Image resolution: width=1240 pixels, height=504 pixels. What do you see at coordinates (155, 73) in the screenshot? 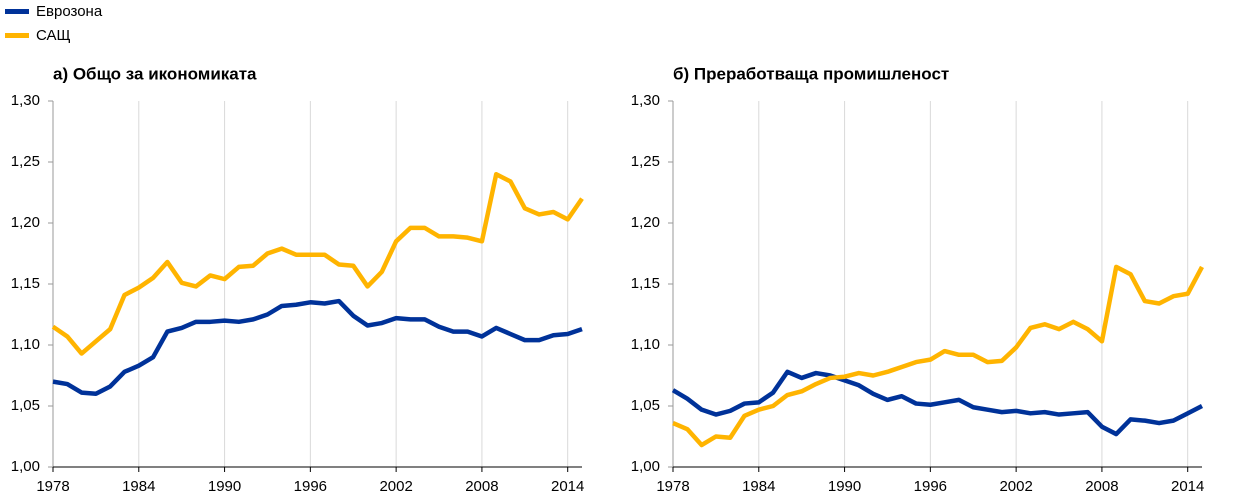
I see `chart-title: а) Общо за икономиката` at bounding box center [155, 73].